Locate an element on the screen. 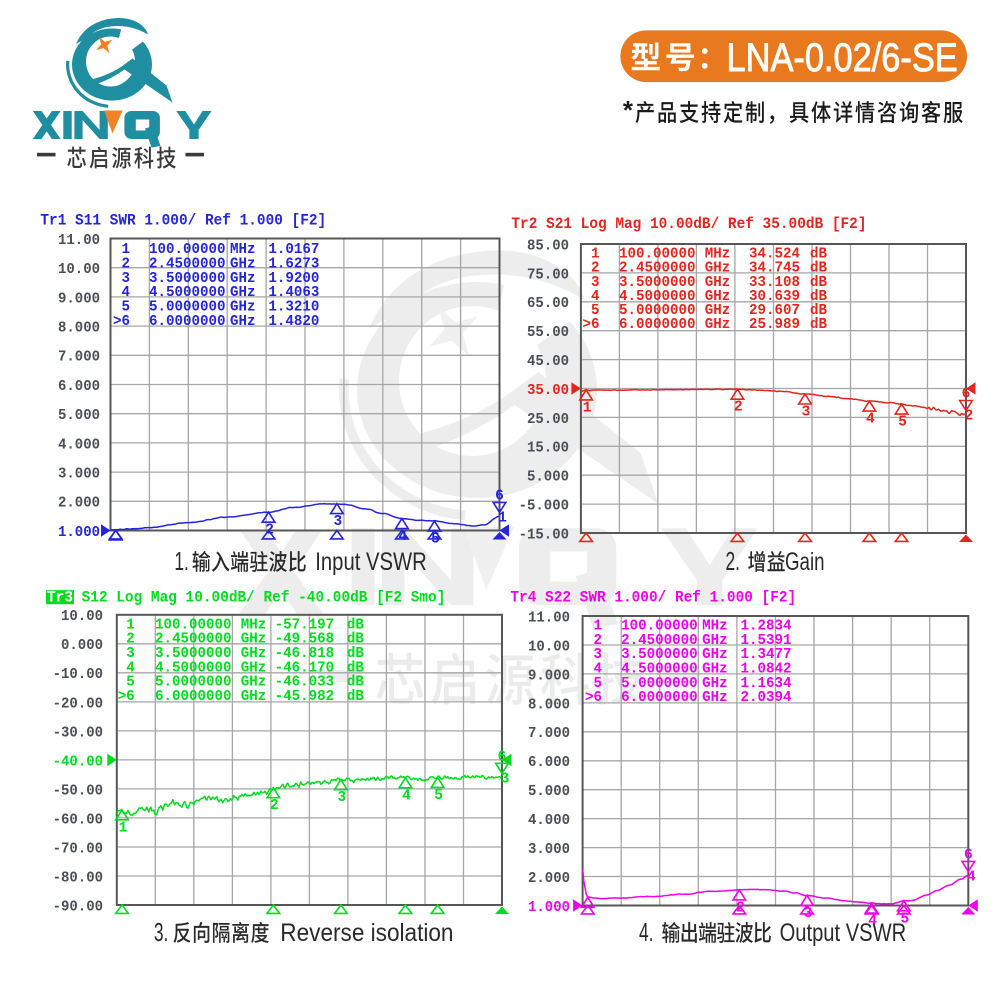 The width and height of the screenshot is (1000, 1000). svg-text: 29.607 is located at coordinates (774, 310).